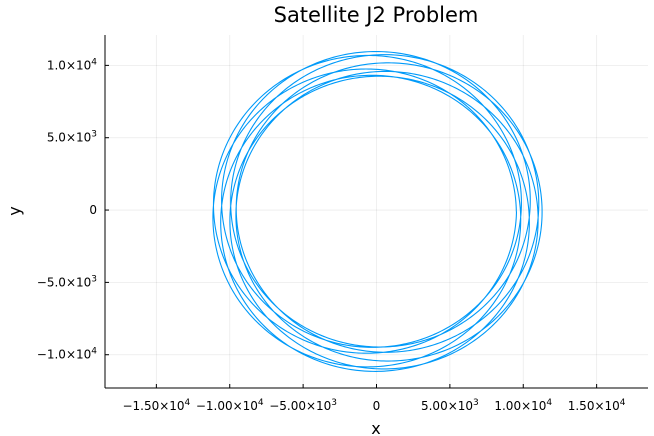  Describe the element at coordinates (376, 15) in the screenshot. I see `chart-title: Satellite J2 Problem` at that location.